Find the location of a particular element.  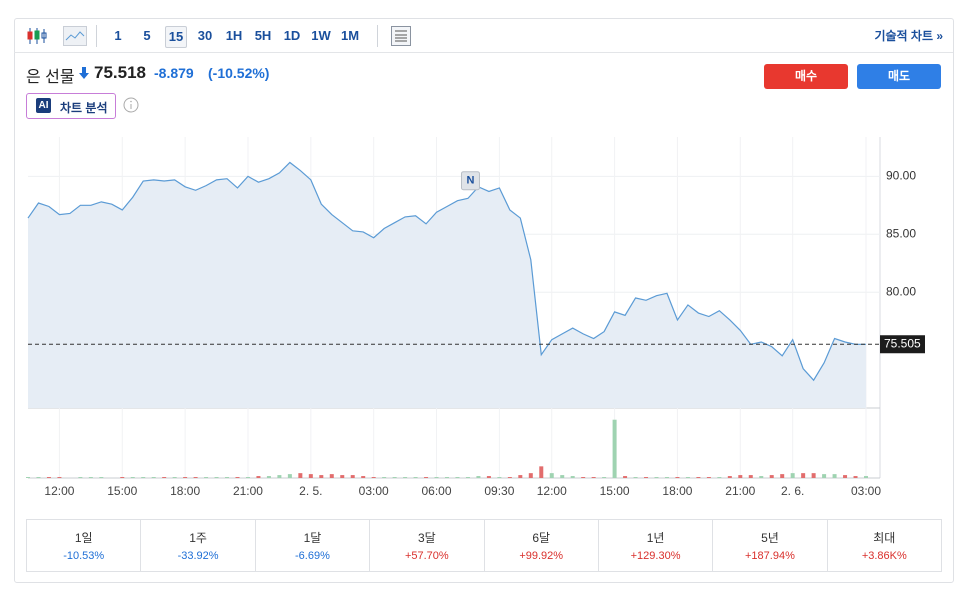

candle-icon is located at coordinates (37, 36).